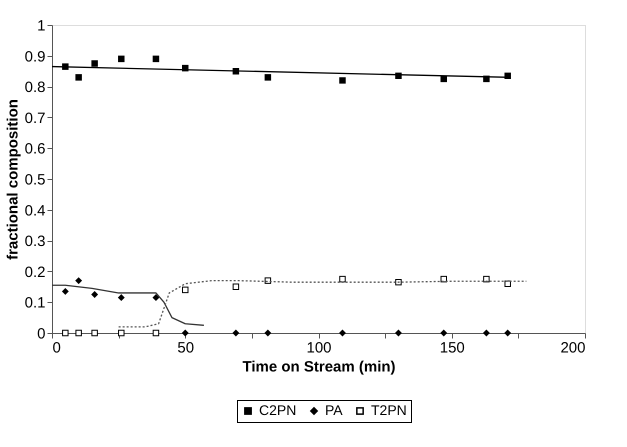 The width and height of the screenshot is (627, 447). I want to click on y-tick-label: 0, so click(41, 334).